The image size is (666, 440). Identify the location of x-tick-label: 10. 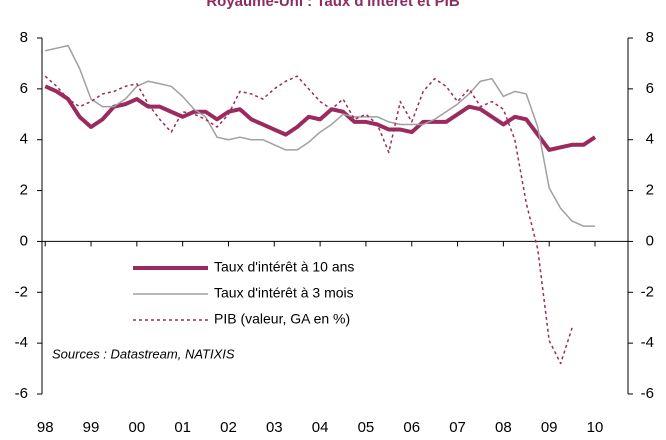
(595, 427).